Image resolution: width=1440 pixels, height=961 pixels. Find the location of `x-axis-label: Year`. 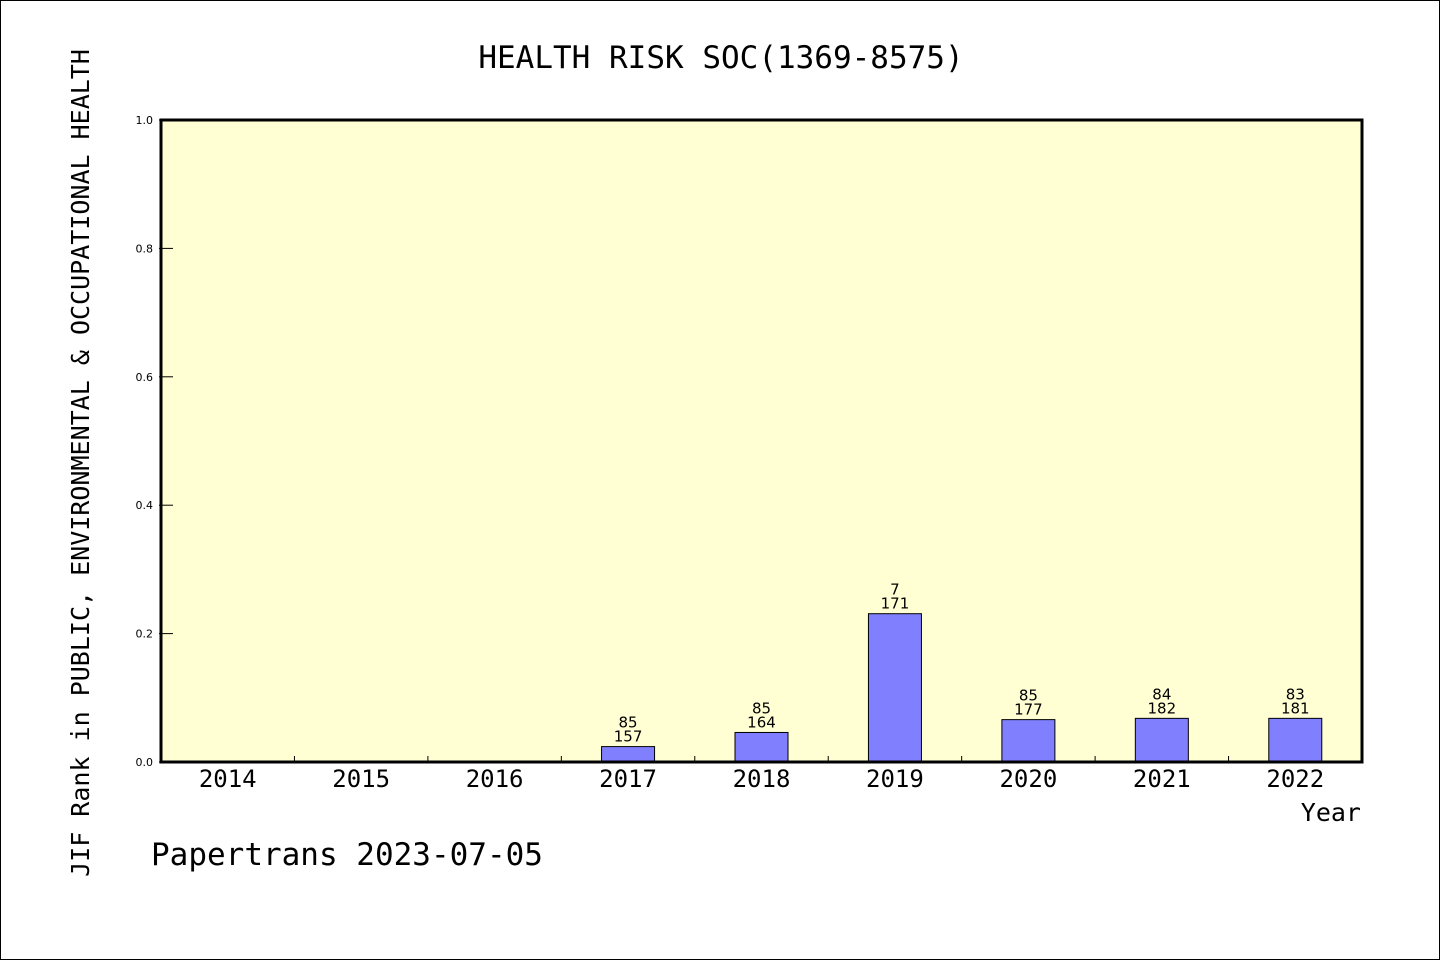

x-axis-label: Year is located at coordinates (1331, 812).